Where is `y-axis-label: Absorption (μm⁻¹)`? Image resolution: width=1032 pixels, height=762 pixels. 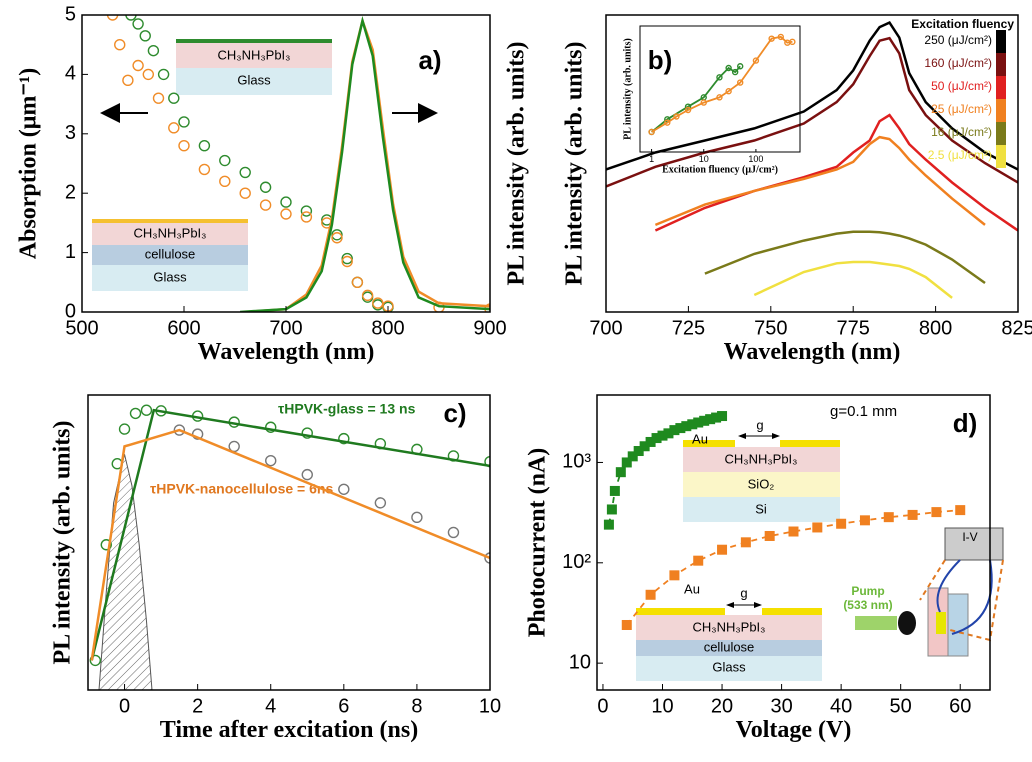
y-axis-label: Absorption (μm⁻¹) is located at coordinates (29, 163).